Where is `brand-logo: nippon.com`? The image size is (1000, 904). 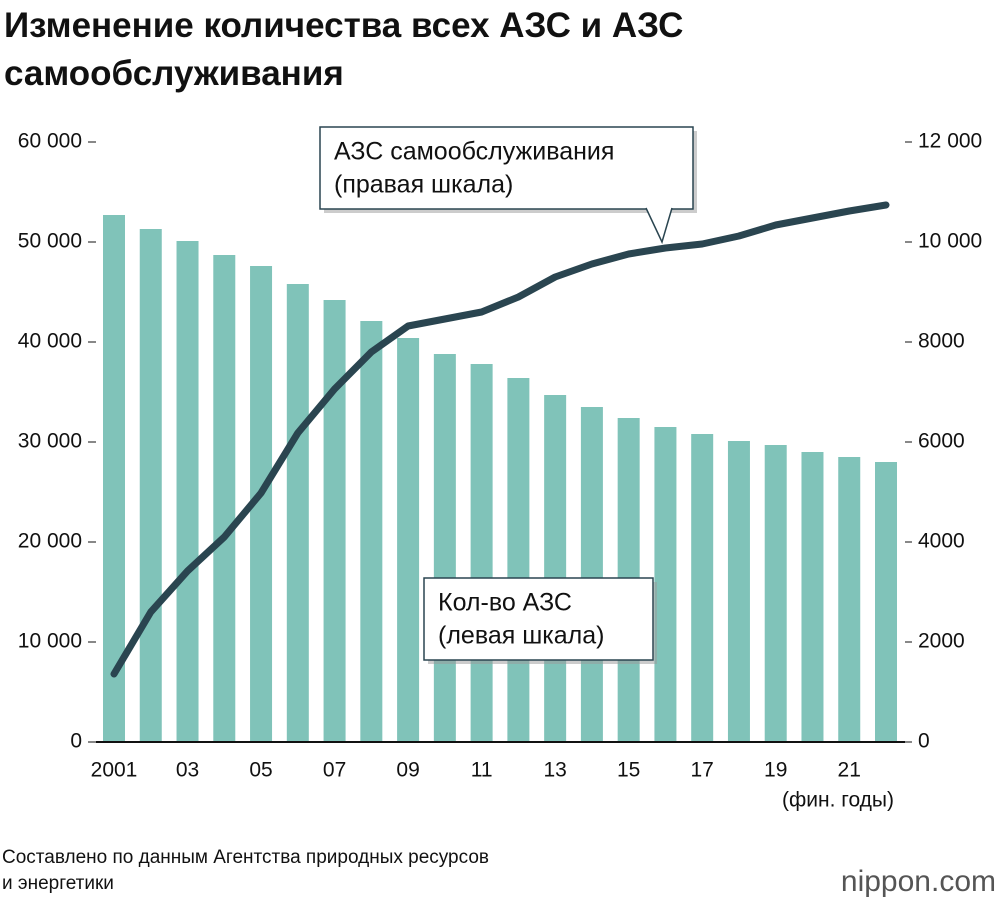
brand-logo: nippon.com is located at coordinates (918, 881).